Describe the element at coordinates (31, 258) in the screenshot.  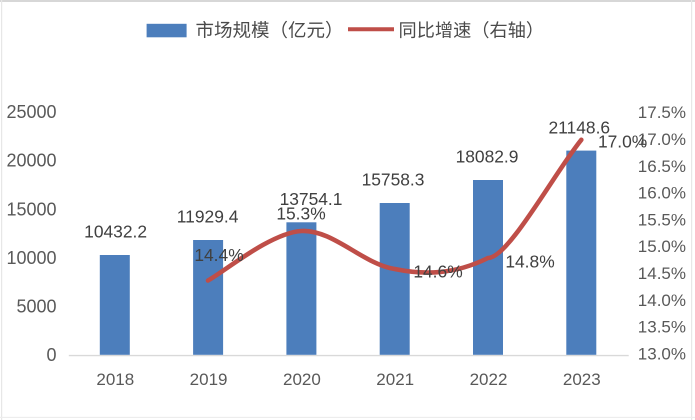
I see `svg-text: 10000` at that location.